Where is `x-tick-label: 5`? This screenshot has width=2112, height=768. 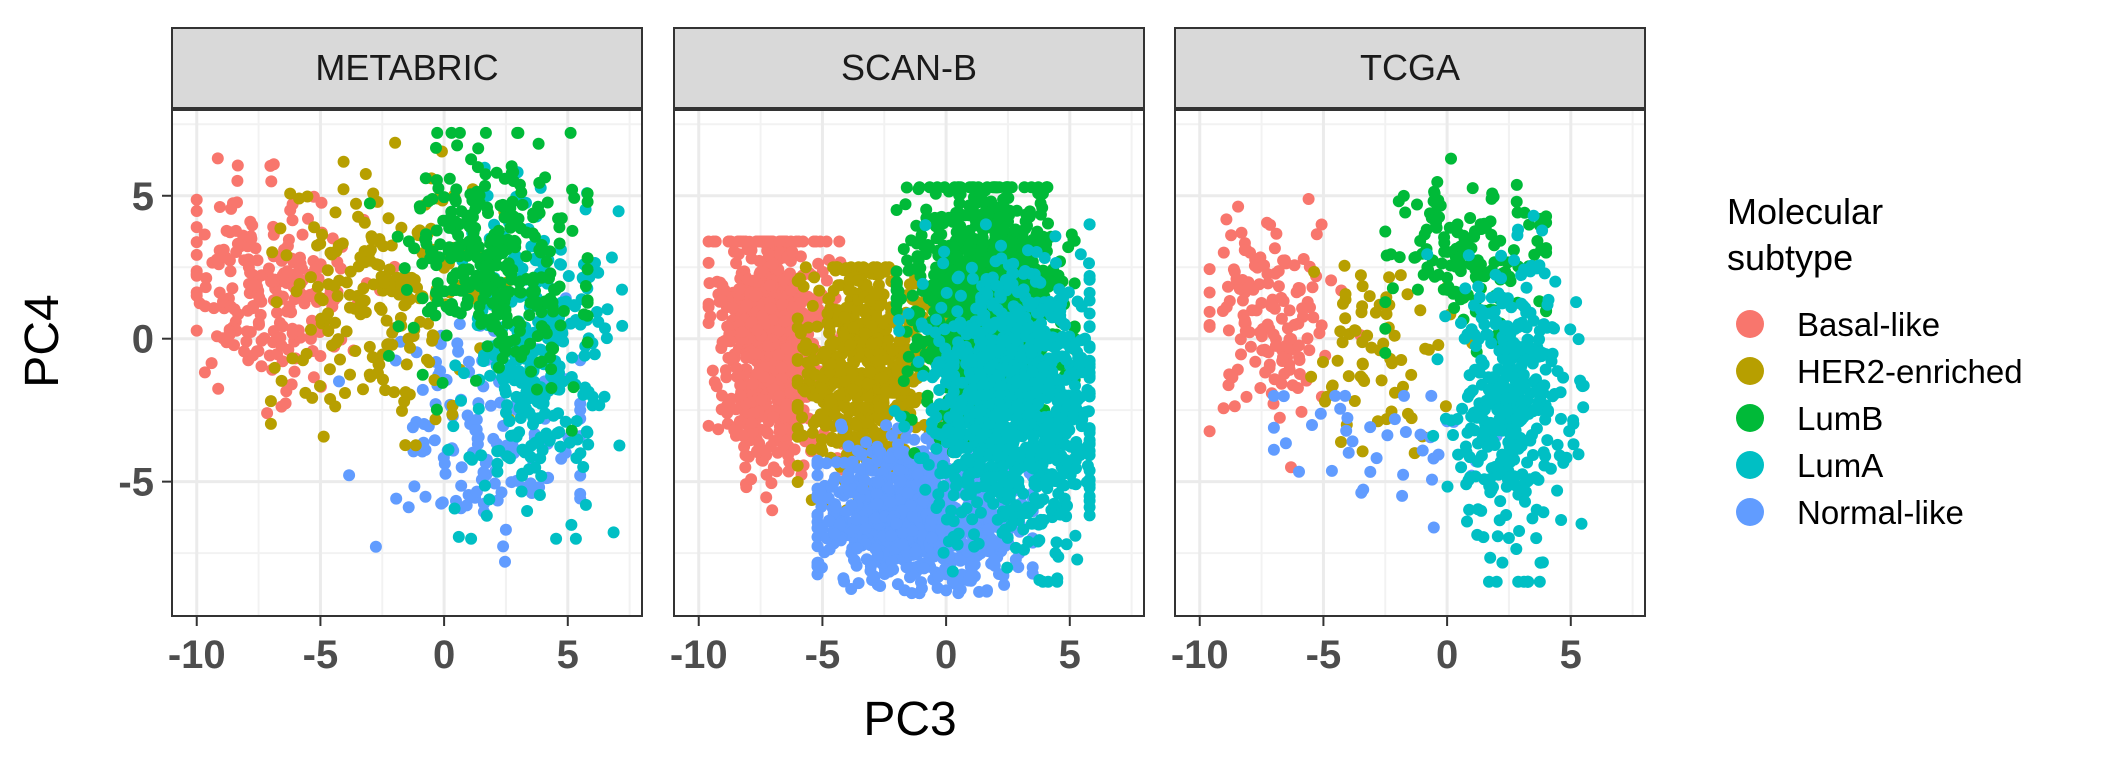 x-tick-label: 5 is located at coordinates (568, 655).